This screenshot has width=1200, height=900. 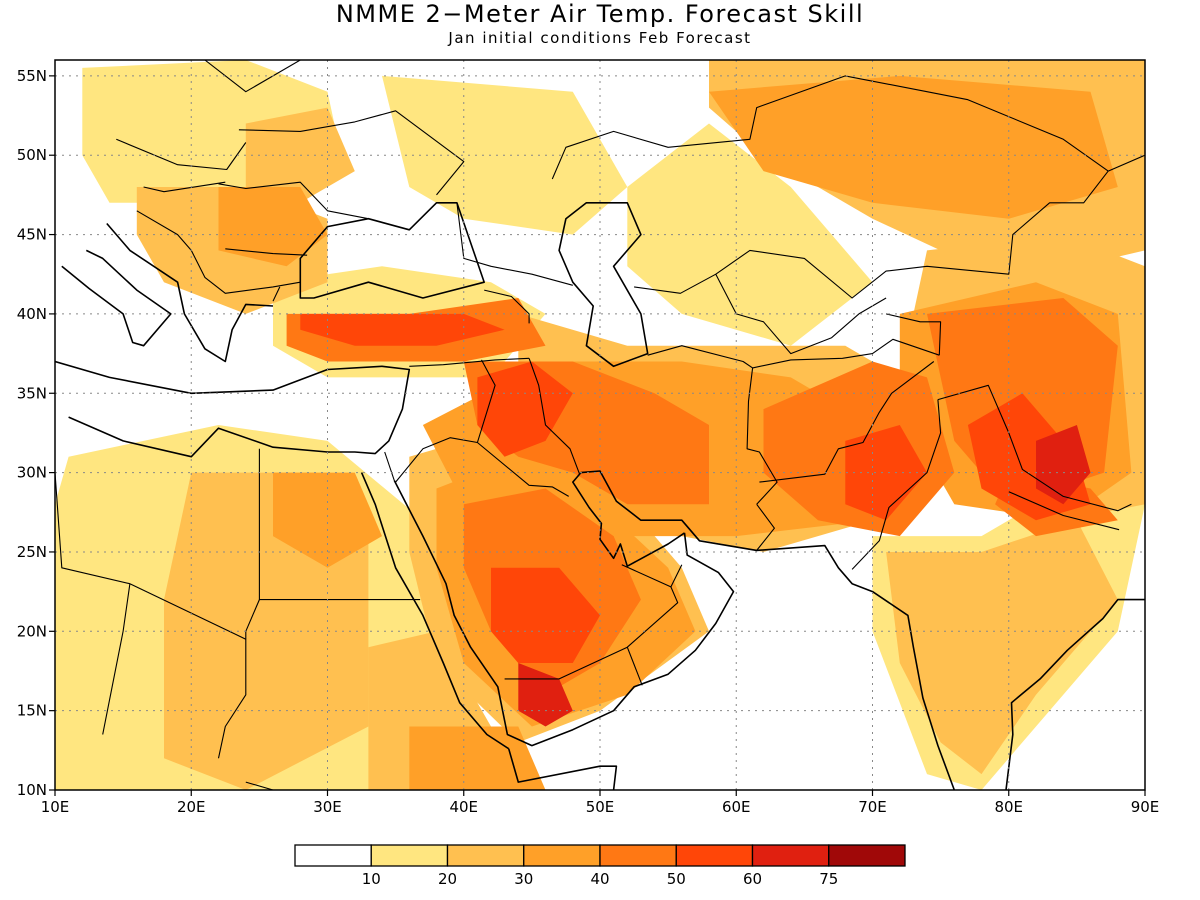 What do you see at coordinates (191, 807) in the screenshot?
I see `lon-tick-label: 20E` at bounding box center [191, 807].